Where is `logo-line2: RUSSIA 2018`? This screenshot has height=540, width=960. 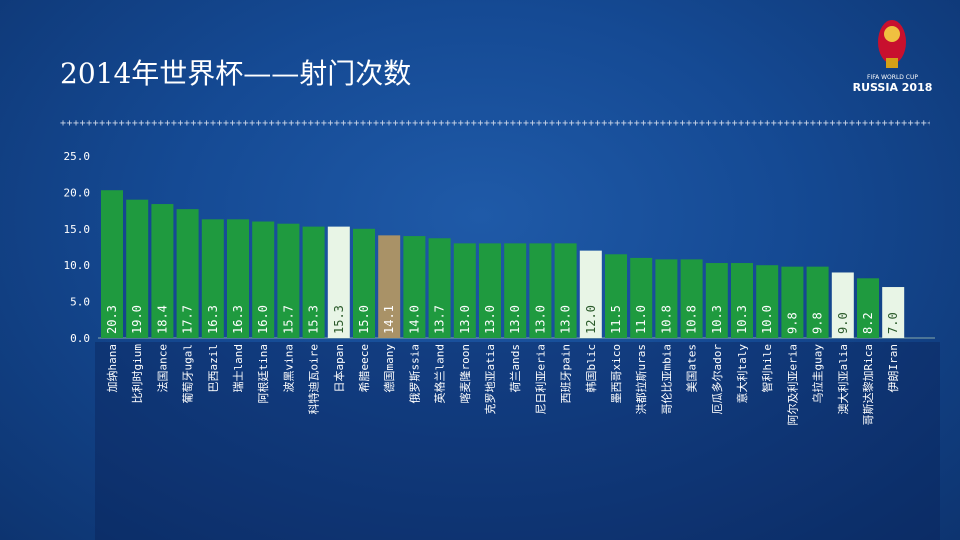
logo-line2: RUSSIA 2018 is located at coordinates (892, 87).